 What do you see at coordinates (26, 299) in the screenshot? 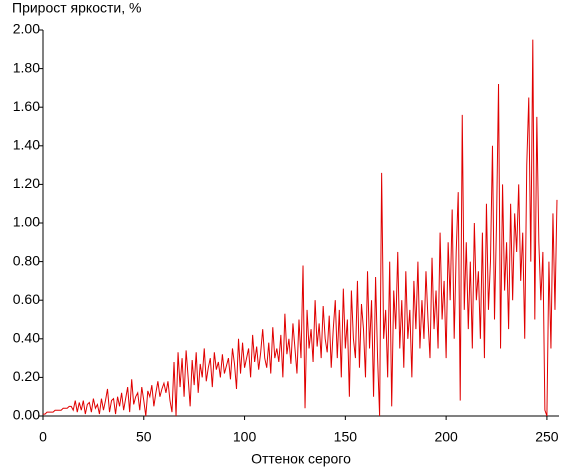
I see `y-tick-label: 0.60` at bounding box center [26, 299].